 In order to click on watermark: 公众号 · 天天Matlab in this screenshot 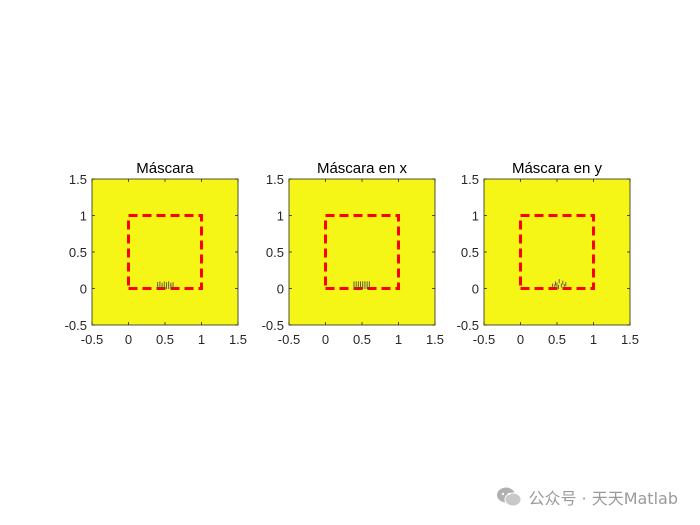, I will do `click(587, 497)`.